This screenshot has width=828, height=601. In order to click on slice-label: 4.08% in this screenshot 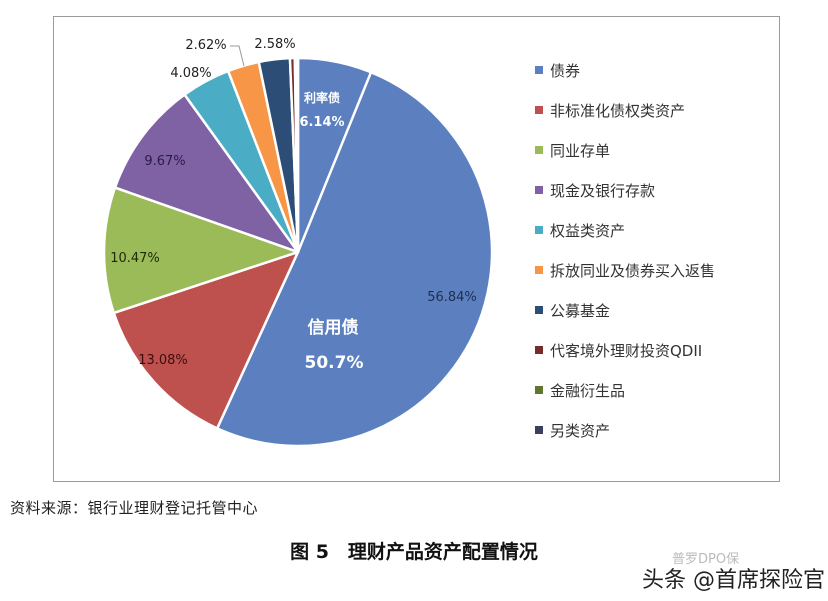, I will do `click(190, 73)`.